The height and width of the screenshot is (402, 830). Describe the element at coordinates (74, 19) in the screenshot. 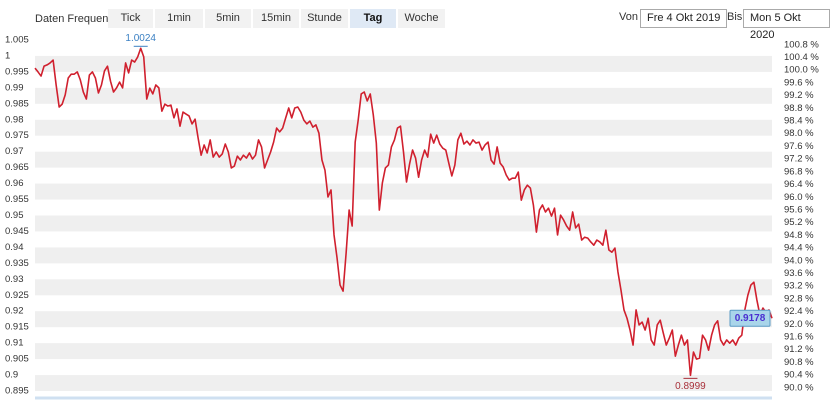

I see `frequency-label: Daten Frequenz` at that location.